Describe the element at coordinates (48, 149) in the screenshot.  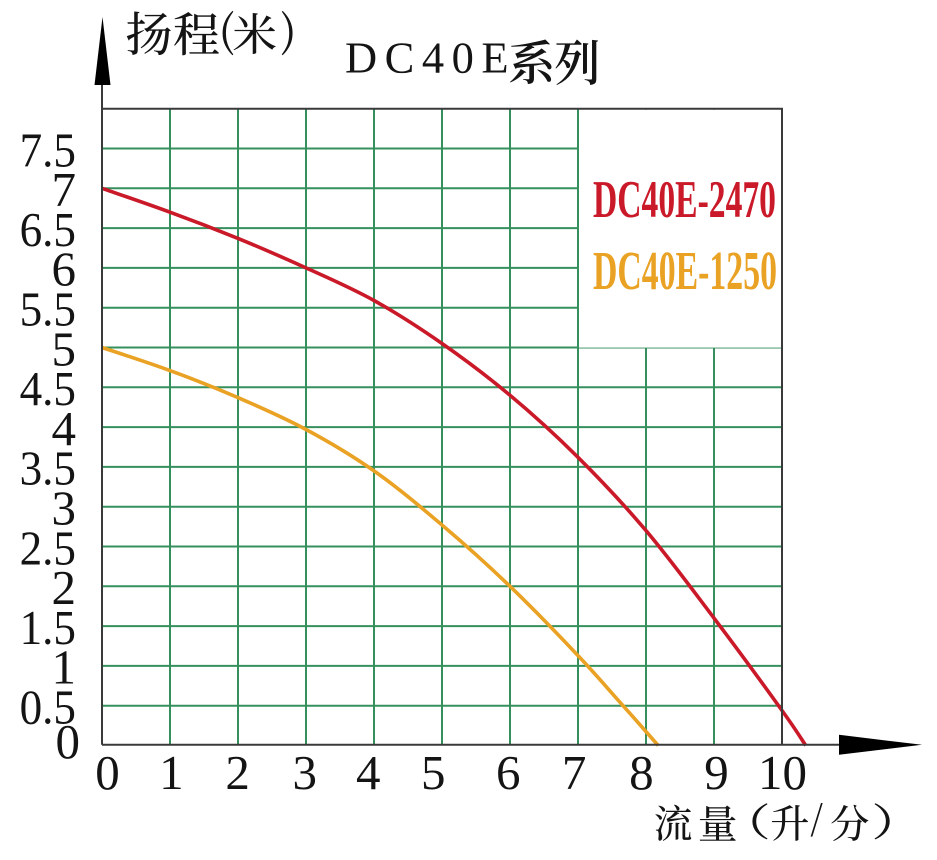
I see `svg-text: 7.5` at that location.